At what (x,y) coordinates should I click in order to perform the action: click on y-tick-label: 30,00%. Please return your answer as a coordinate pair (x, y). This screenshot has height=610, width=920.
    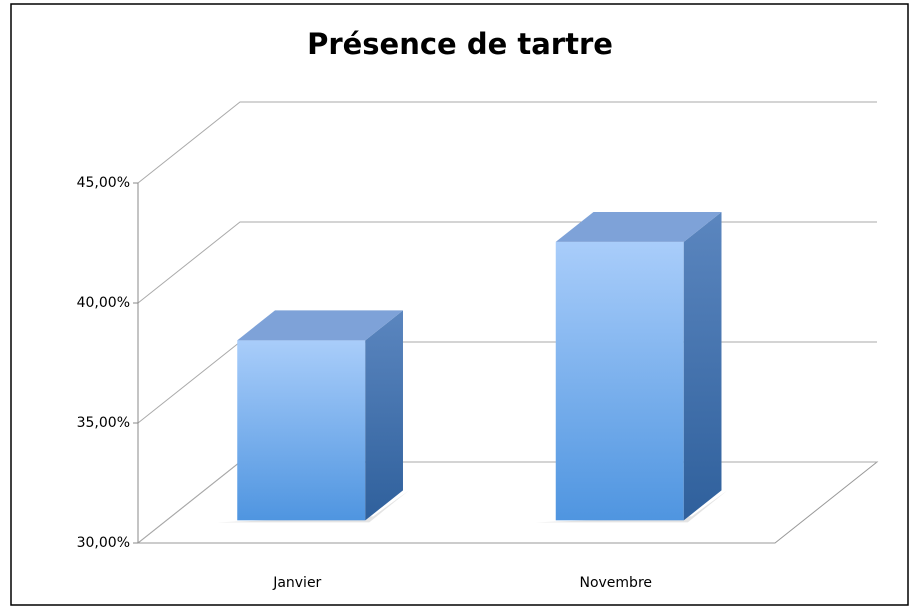
    Looking at the image, I should click on (103, 543).